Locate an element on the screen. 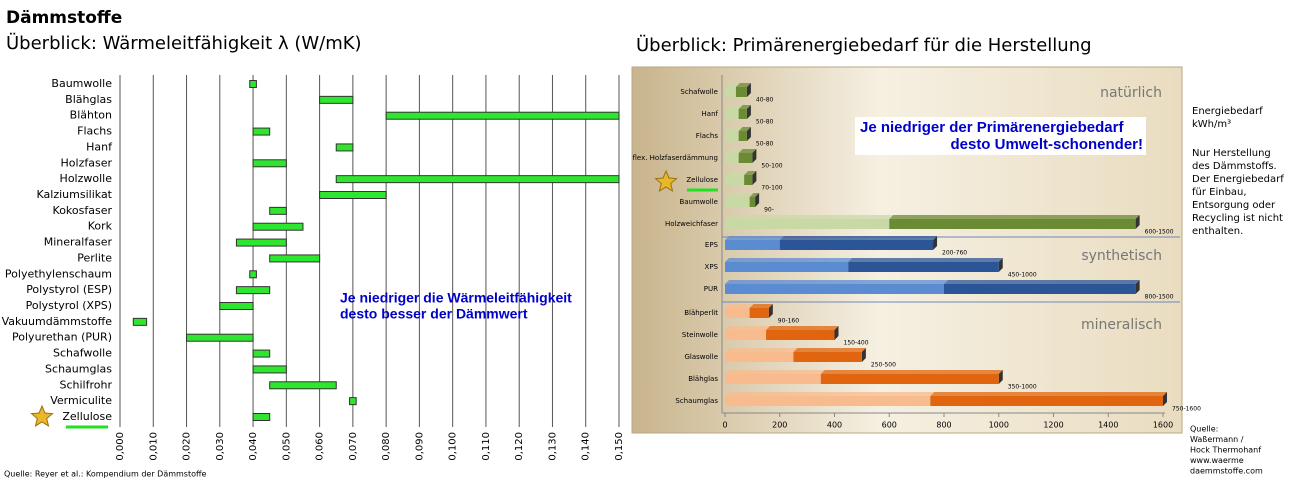  star-icon is located at coordinates (666, 180).